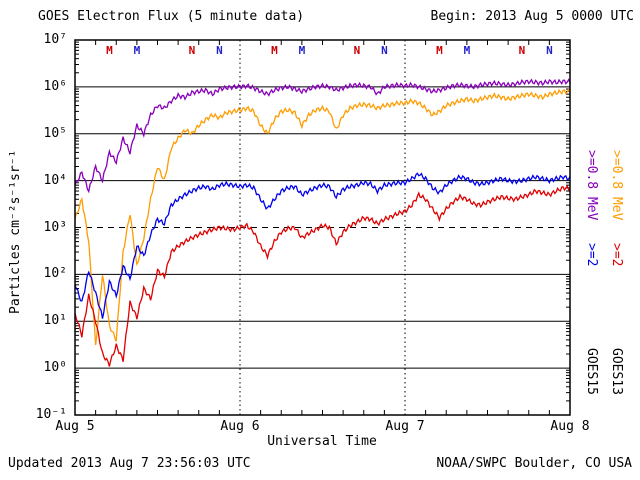 This screenshot has width=640, height=480. Describe the element at coordinates (55, 274) in the screenshot. I see `y-axis-tick-label: 10²` at that location.